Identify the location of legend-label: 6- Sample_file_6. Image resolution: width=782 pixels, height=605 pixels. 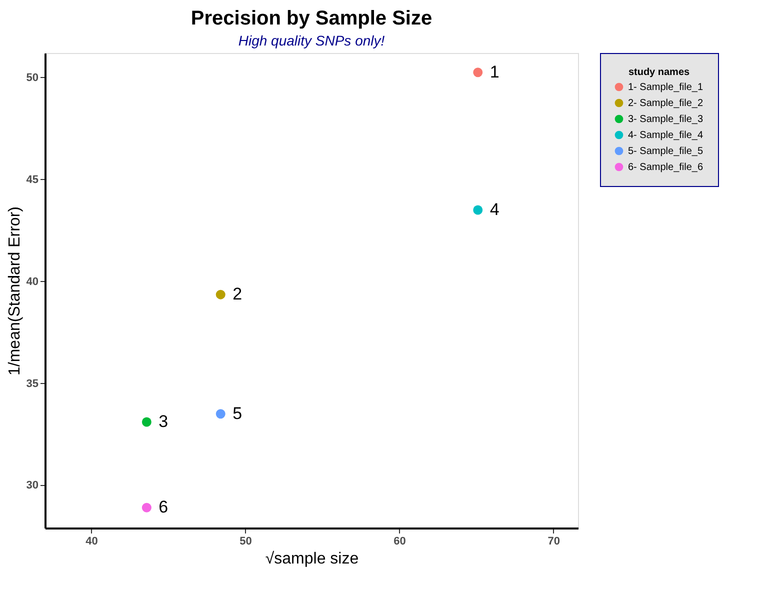
(666, 167).